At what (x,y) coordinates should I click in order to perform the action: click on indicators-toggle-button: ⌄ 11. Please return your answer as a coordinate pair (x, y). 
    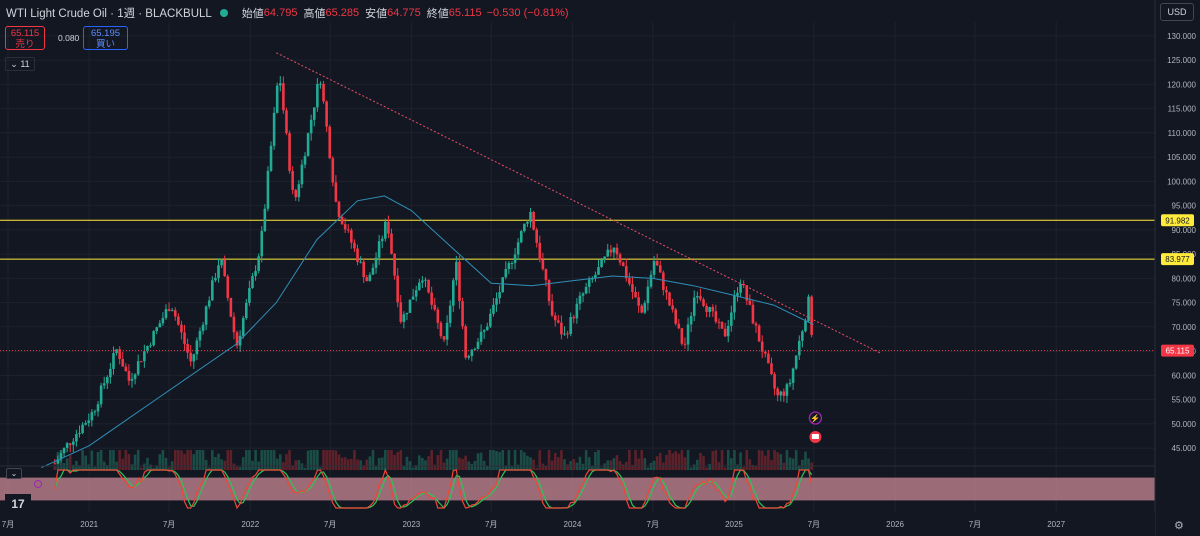
    Looking at the image, I should click on (20, 64).